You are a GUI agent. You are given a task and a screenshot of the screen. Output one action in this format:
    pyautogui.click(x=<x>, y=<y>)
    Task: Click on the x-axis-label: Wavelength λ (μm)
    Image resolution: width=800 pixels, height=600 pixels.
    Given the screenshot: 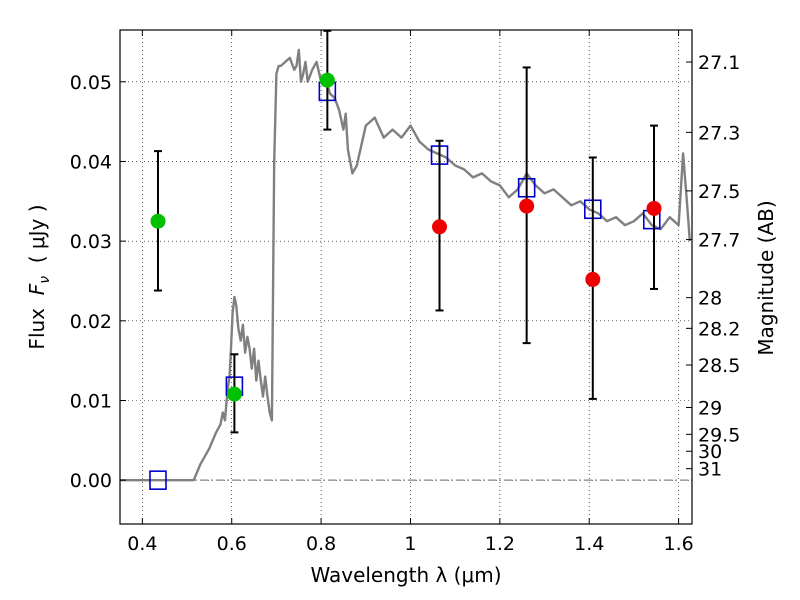 What is the action you would take?
    pyautogui.click(x=405, y=575)
    